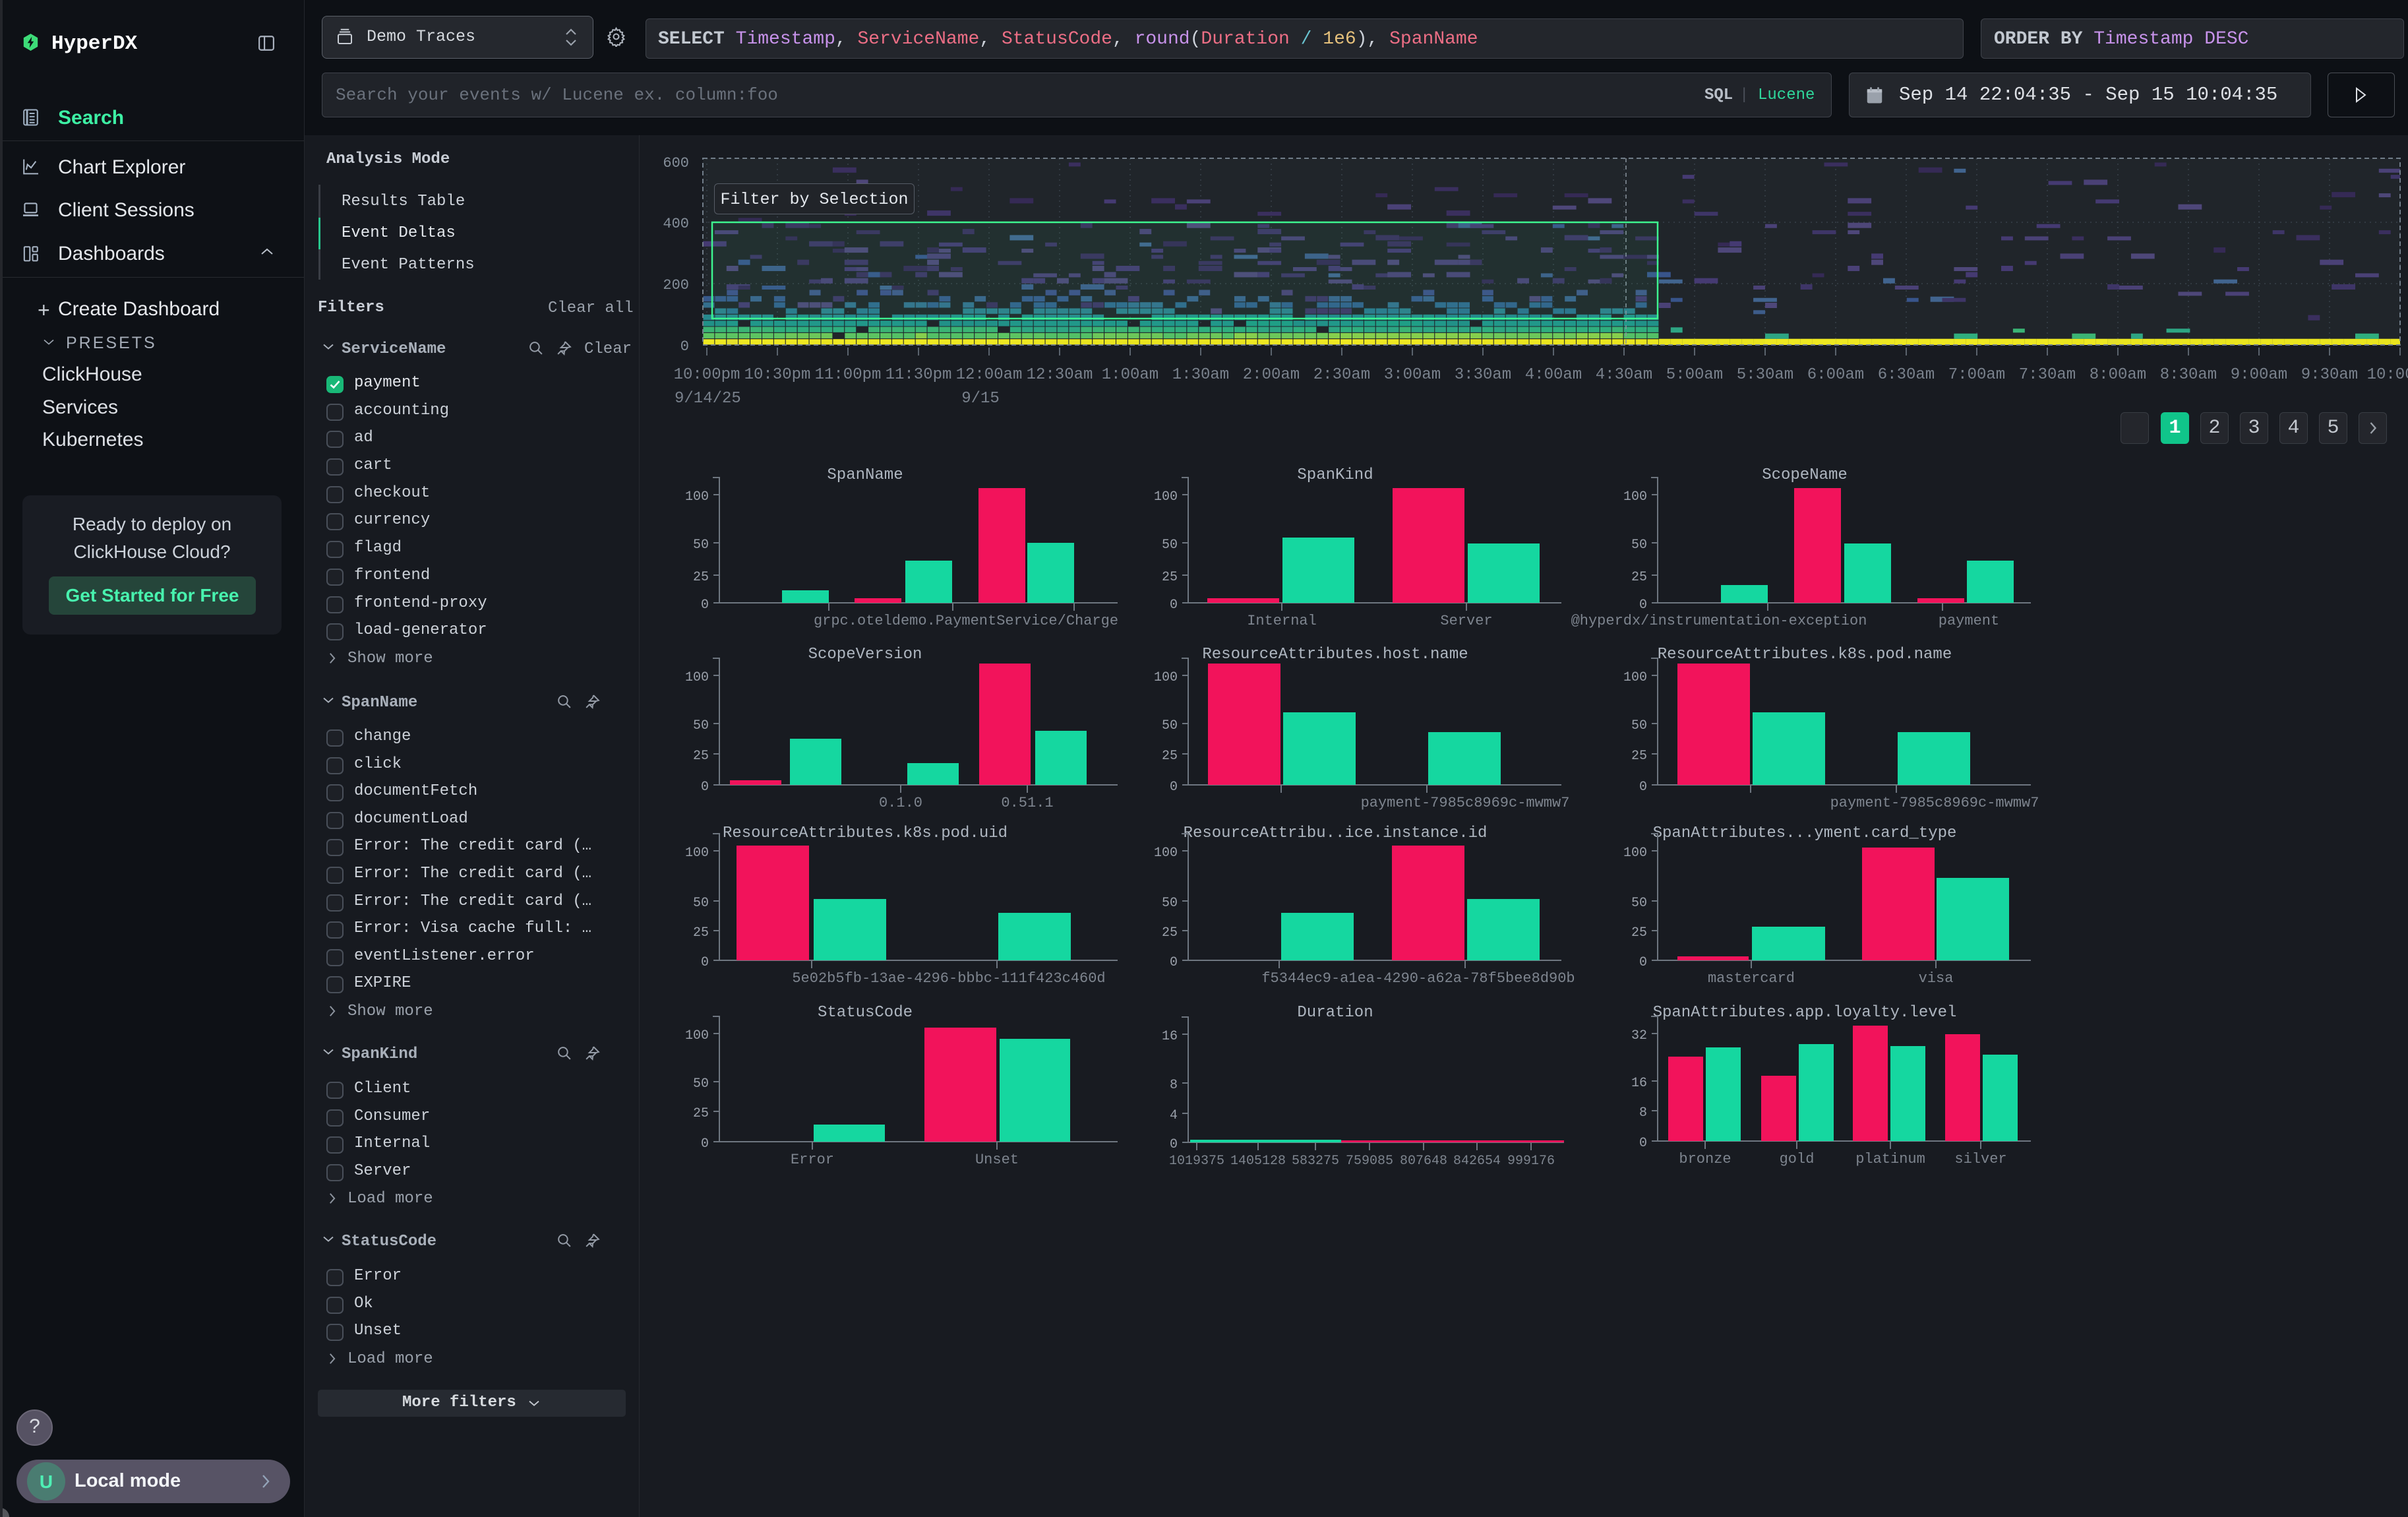  What do you see at coordinates (1980, 1159) in the screenshot?
I see `svg-text: silver` at bounding box center [1980, 1159].